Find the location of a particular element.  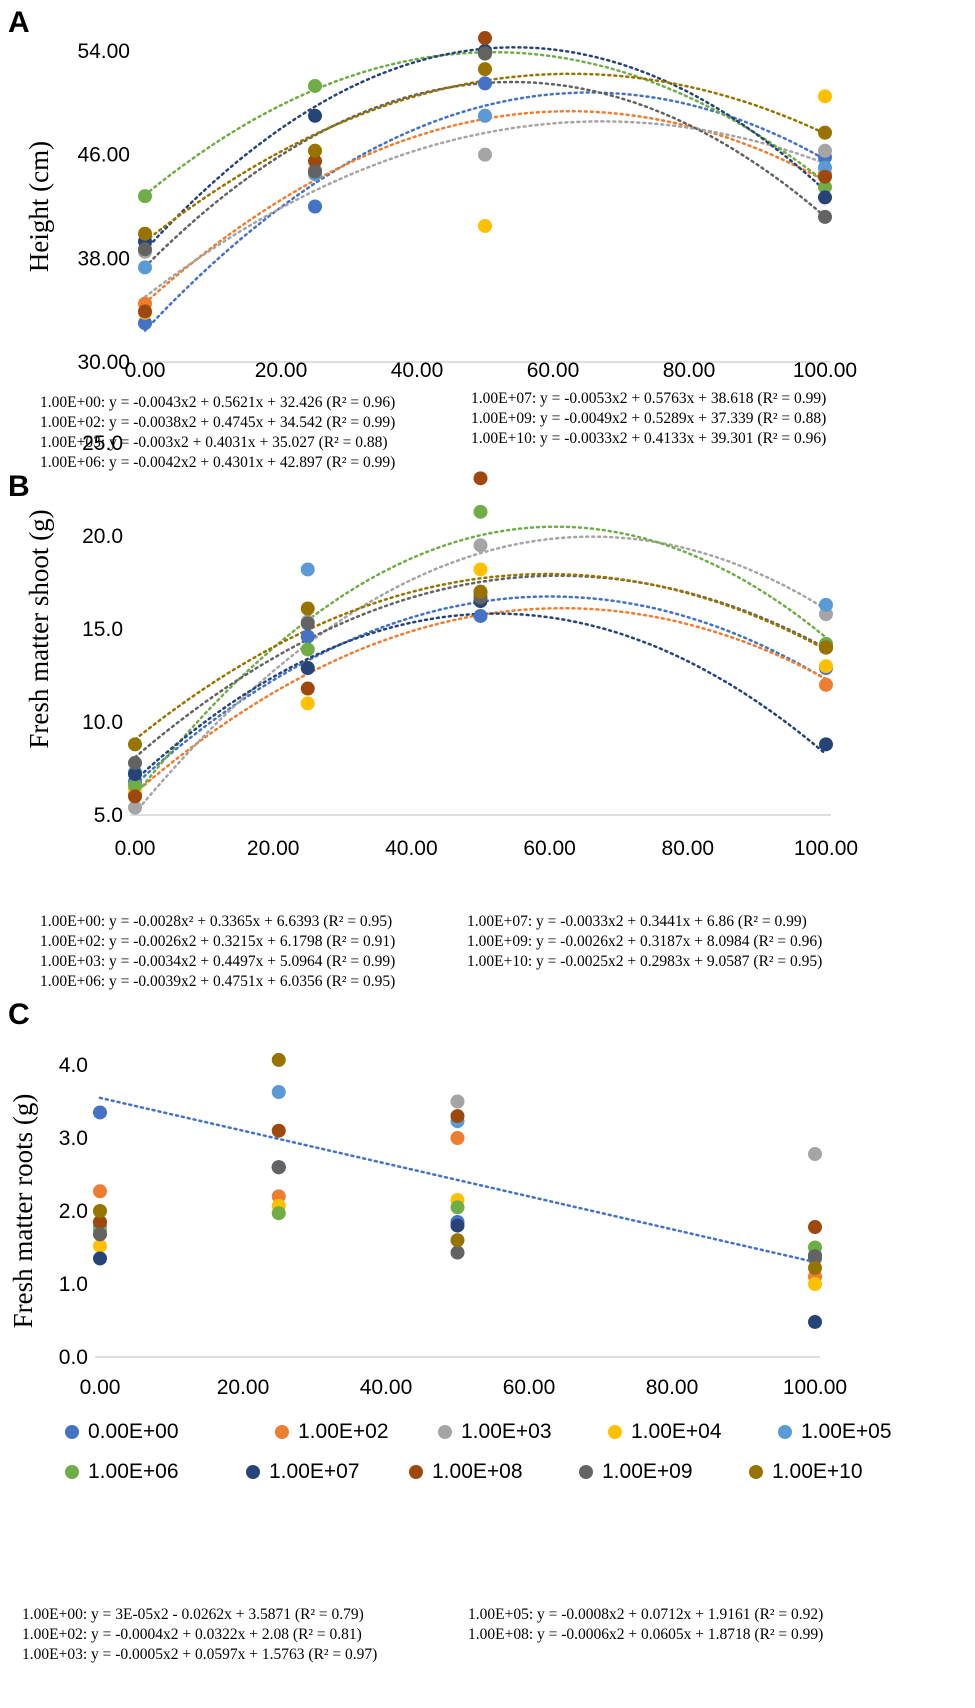

legend-label: 1.00E+08 is located at coordinates (477, 1471).